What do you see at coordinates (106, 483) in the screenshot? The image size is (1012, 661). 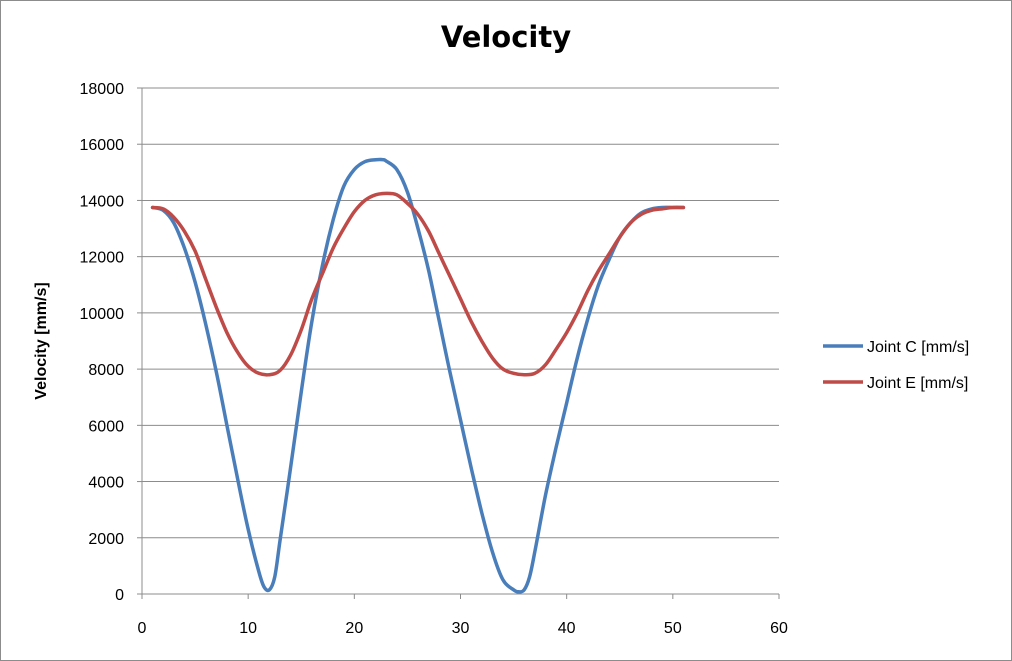 I see `y-tick-label: 4000` at bounding box center [106, 483].